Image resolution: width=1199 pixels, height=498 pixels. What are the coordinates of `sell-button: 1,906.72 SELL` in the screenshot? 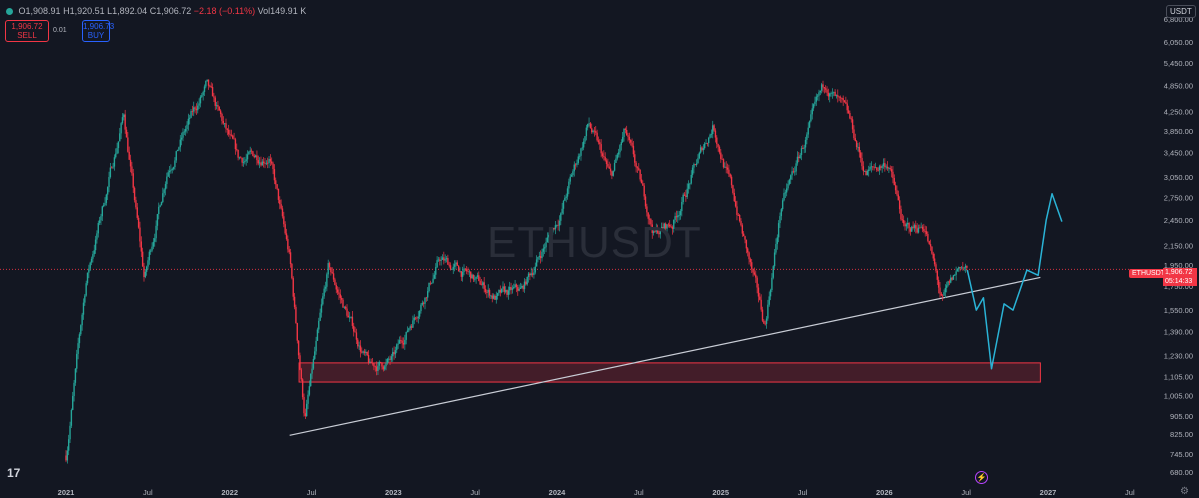 It's located at (27, 31).